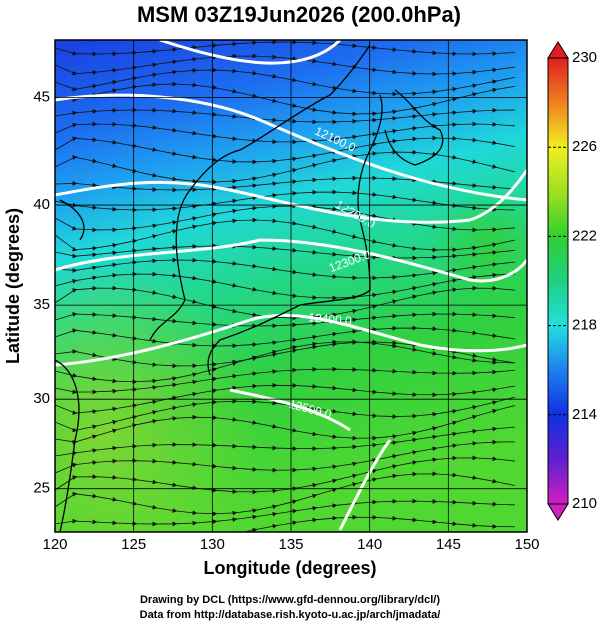  What do you see at coordinates (212, 544) in the screenshot?
I see `x-tick-label: 130` at bounding box center [212, 544].